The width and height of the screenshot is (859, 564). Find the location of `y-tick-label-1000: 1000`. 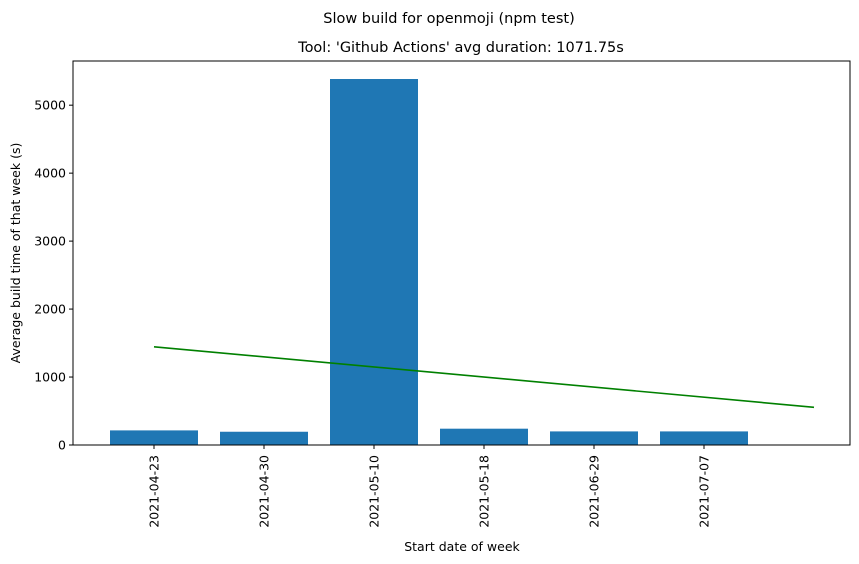

y-tick-label-1000: 1000 is located at coordinates (50, 377).